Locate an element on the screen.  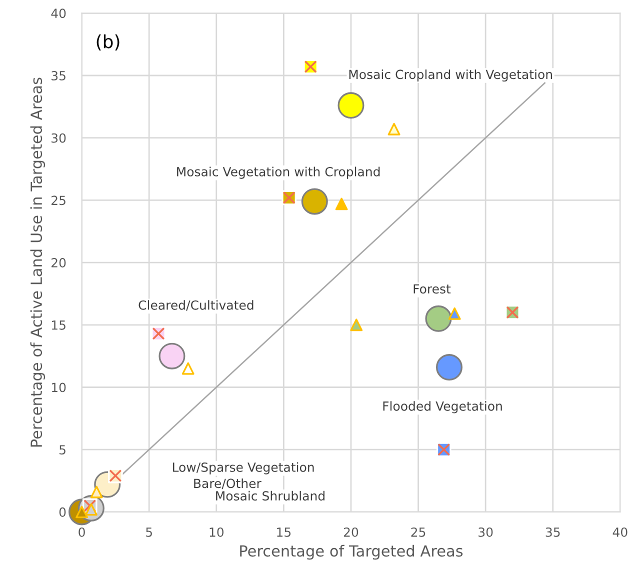
y-tick-label: 0 is located at coordinates (62, 512).